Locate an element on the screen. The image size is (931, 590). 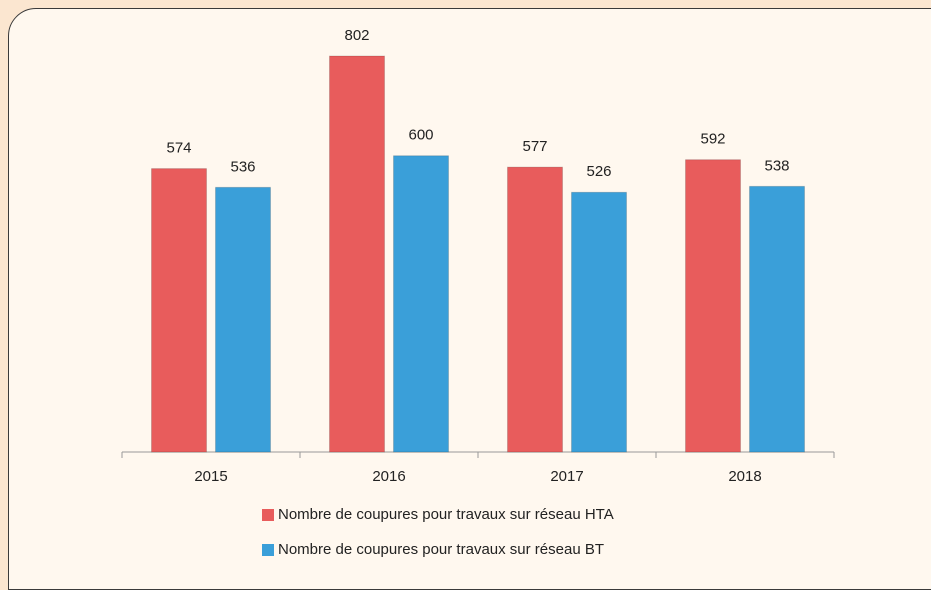
data-label: 574 is located at coordinates (178, 148).